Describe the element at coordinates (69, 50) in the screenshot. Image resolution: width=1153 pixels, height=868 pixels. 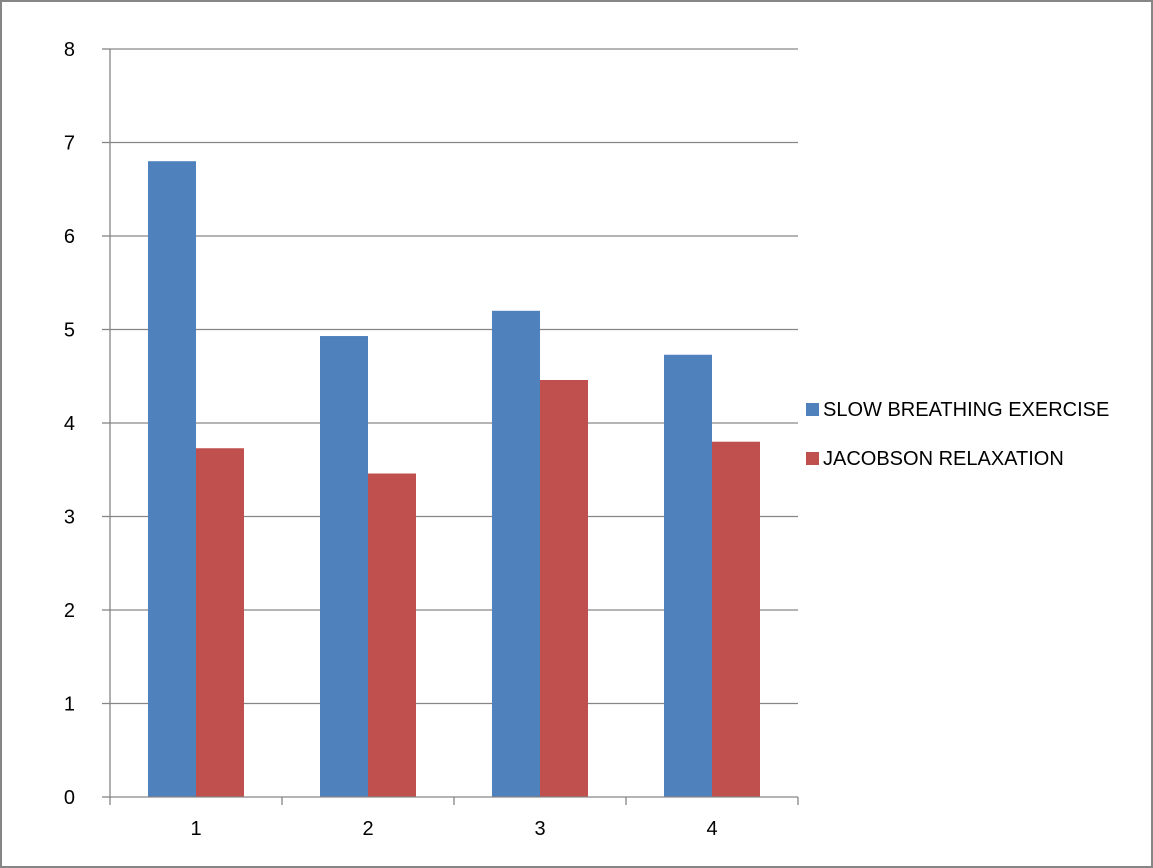
I see `y-tick-label: 8` at that location.